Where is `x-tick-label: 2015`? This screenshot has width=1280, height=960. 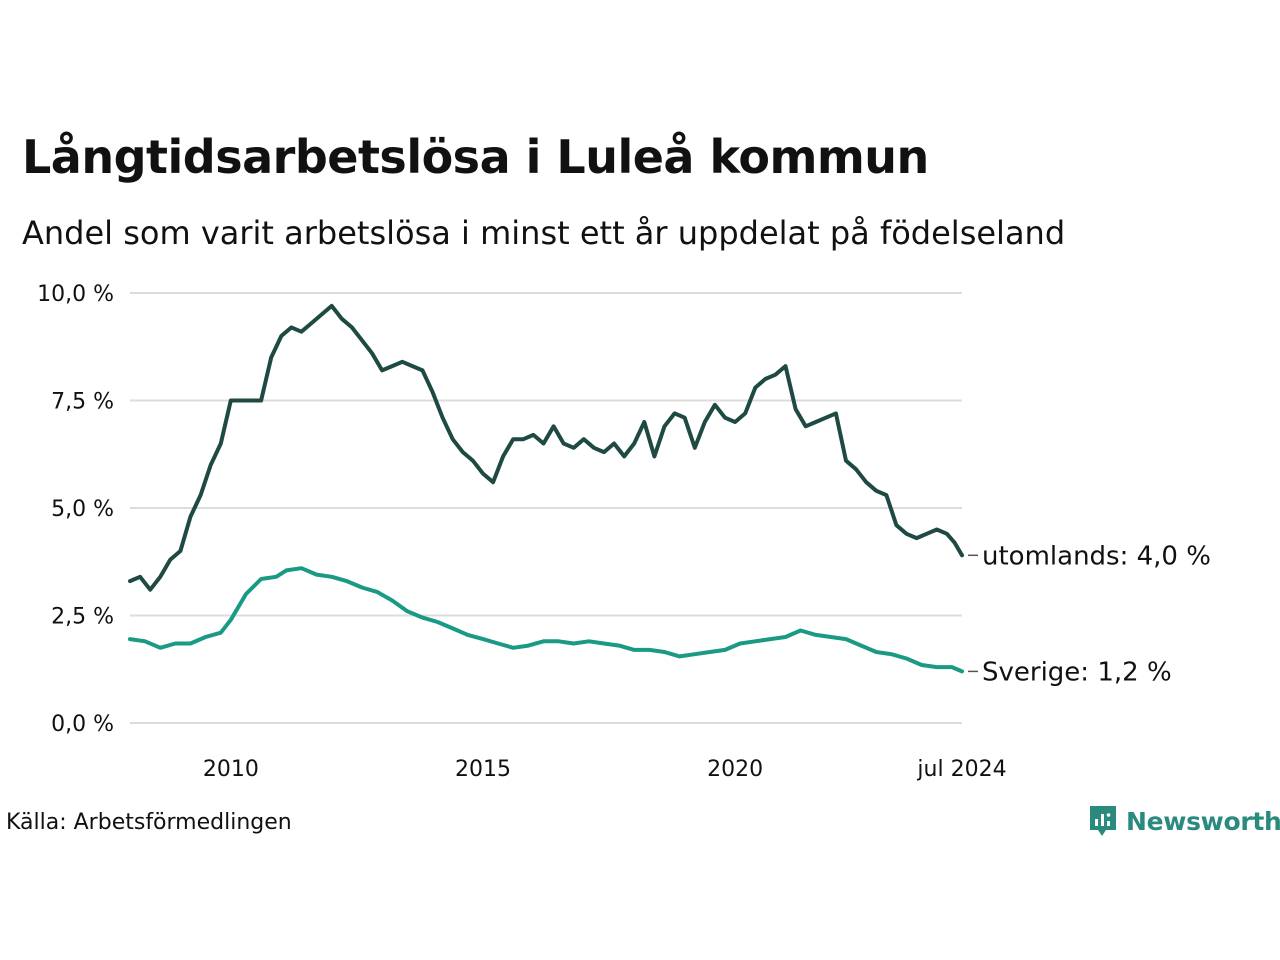
x-tick-label: 2015 is located at coordinates (483, 769).